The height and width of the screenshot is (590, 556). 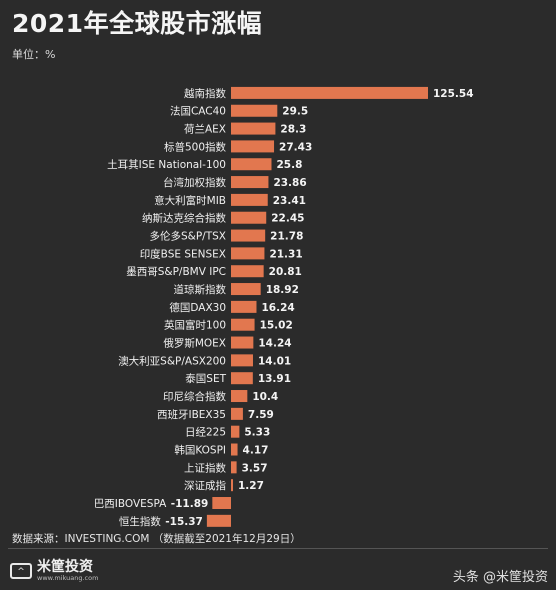 What do you see at coordinates (265, 397) in the screenshot?
I see `value-label: 10.4` at bounding box center [265, 397].